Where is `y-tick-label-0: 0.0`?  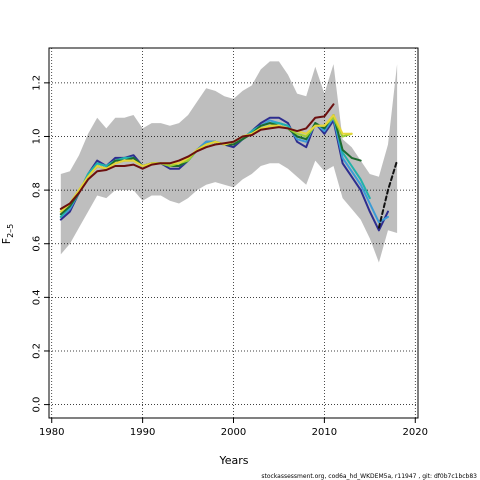
y-tick-label-0: 0.0 is located at coordinates (37, 405).